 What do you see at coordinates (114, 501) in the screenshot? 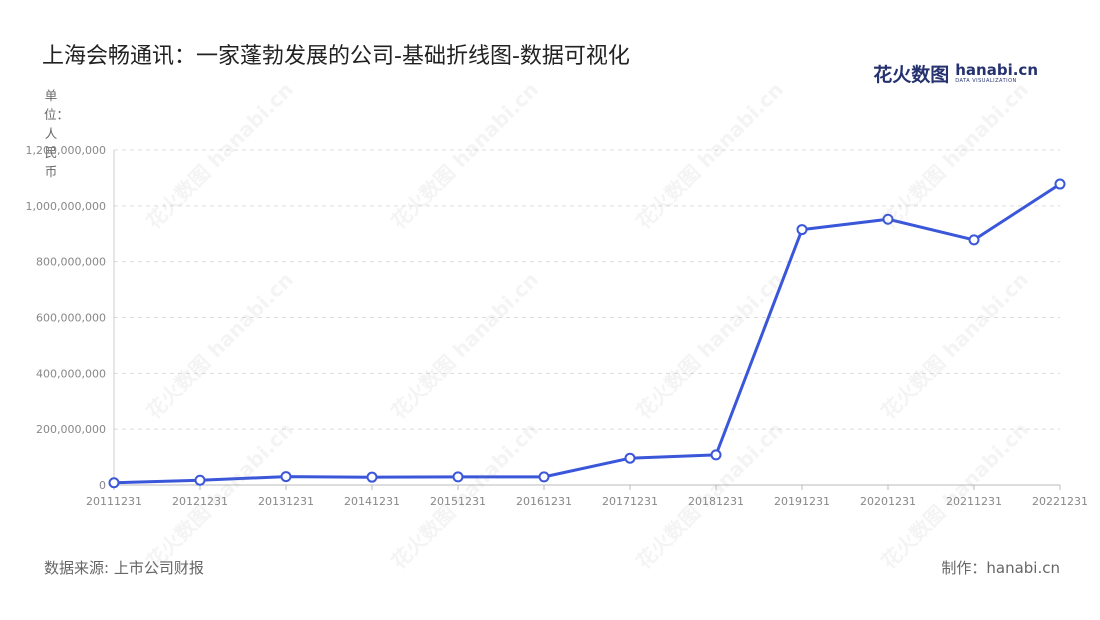
I see `x-tick-label: 20111231` at bounding box center [114, 501].